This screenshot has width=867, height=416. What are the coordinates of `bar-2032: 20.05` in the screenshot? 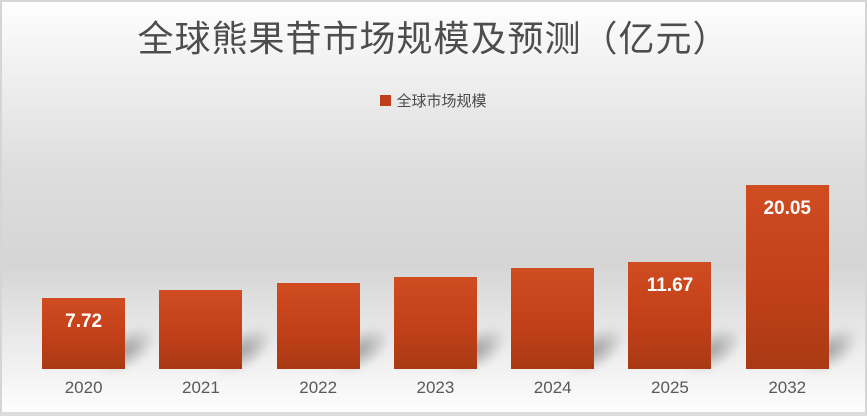 It's located at (787, 277).